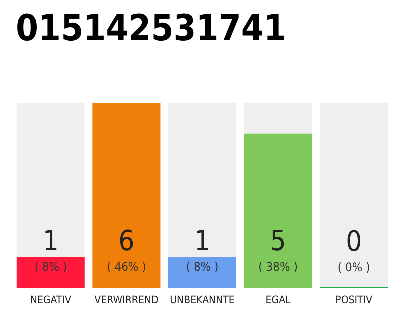 The image size is (410, 320). I want to click on x-tick-label: UNBEKANNTE, so click(202, 300).